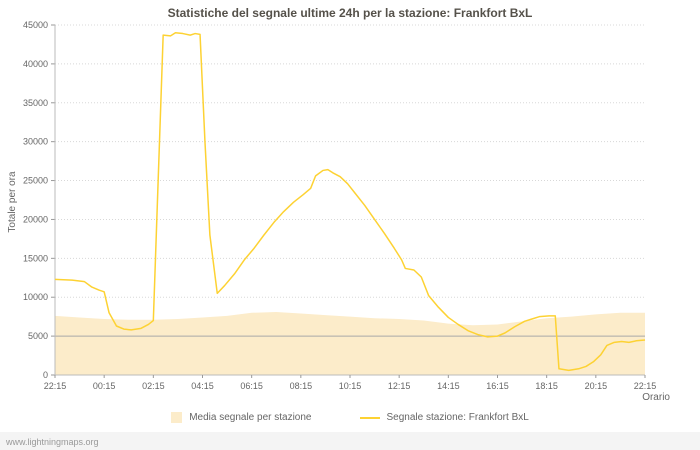 The width and height of the screenshot is (700, 450). I want to click on legend-label-segnale: Segnale stazione: Frankfort BxL, so click(457, 417).